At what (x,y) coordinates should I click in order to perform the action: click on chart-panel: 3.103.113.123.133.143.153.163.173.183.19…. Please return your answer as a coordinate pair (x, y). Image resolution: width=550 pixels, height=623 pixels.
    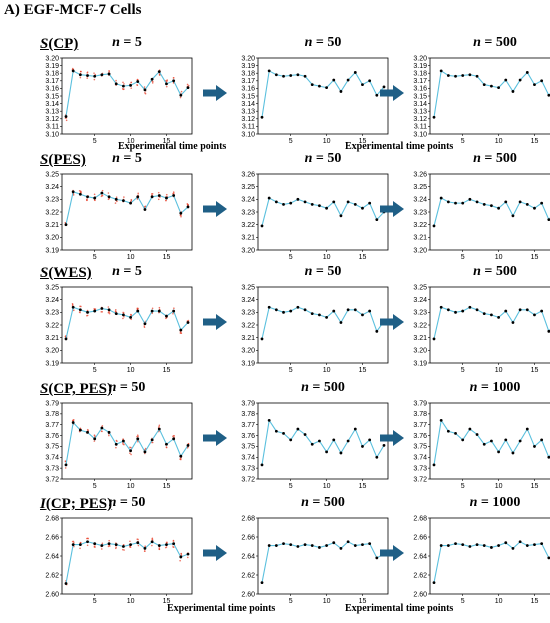
    Looking at the image, I should click on (481, 100).